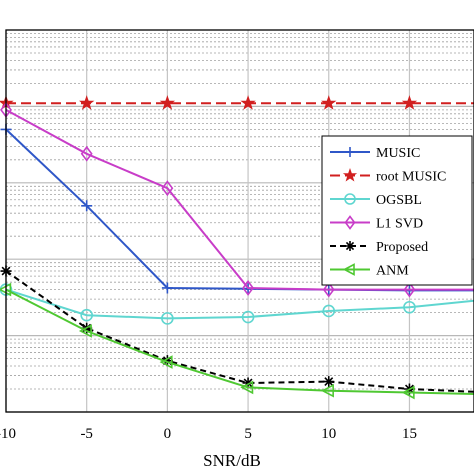  What do you see at coordinates (402, 247) in the screenshot?
I see `legend-label: Proposed` at bounding box center [402, 247].